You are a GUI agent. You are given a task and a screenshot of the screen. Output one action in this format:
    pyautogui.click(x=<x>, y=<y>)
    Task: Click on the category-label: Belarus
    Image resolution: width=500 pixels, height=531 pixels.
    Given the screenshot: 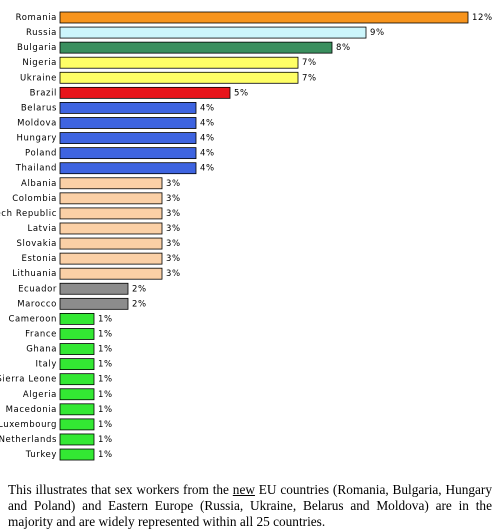 What is the action you would take?
    pyautogui.click(x=39, y=108)
    